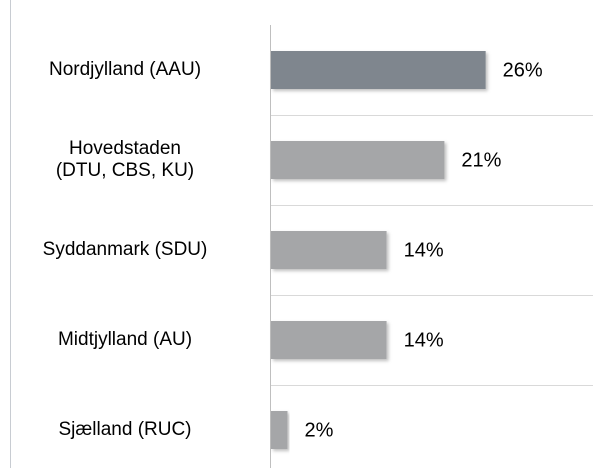 The image size is (593, 468). Describe the element at coordinates (319, 430) in the screenshot. I see `value-label: 2%` at that location.